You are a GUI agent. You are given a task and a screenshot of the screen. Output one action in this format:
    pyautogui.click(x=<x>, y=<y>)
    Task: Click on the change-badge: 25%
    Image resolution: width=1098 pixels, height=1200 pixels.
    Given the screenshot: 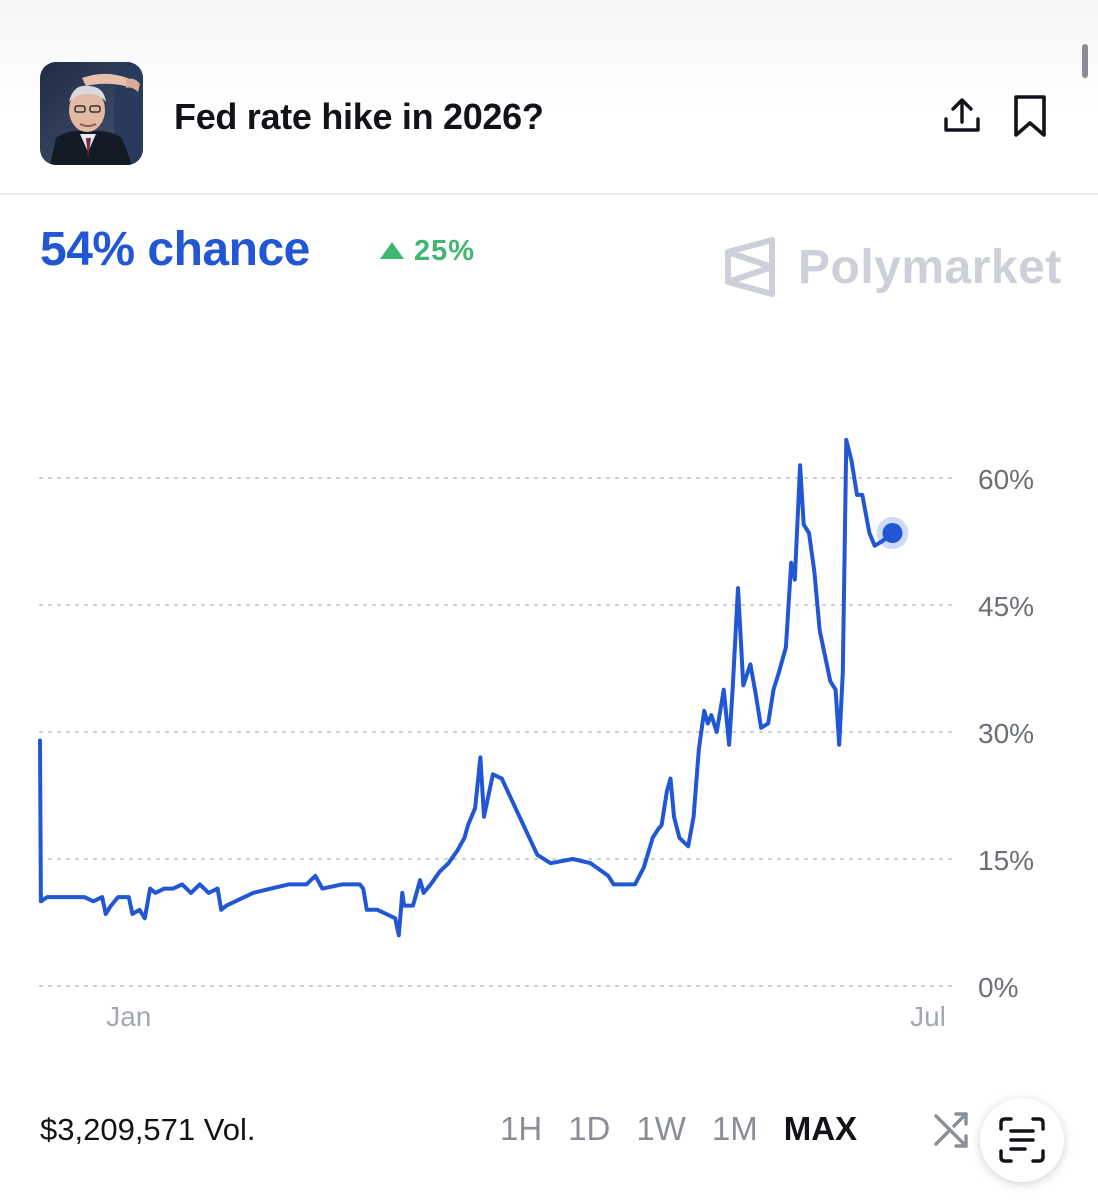 What is the action you would take?
    pyautogui.click(x=427, y=251)
    